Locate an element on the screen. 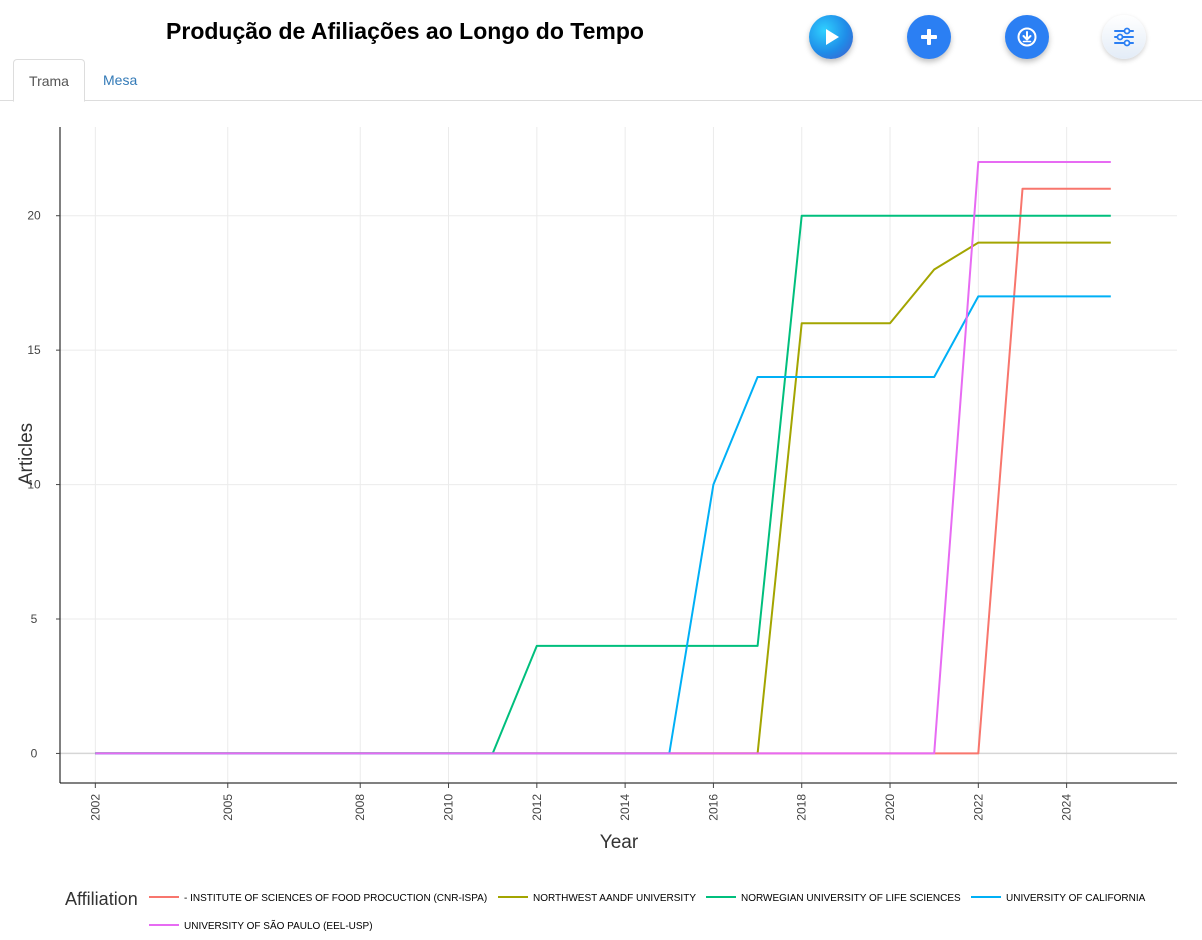 The width and height of the screenshot is (1202, 940). page-title: Produção de Afiliações ao Longo do Tempo is located at coordinates (405, 31).